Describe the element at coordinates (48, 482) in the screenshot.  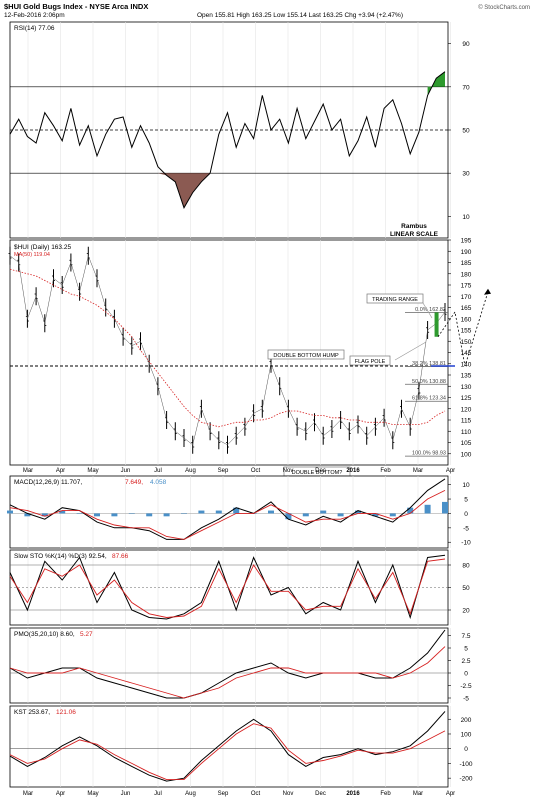
I see `macd-legend: MACD(12,26,9) 11.707,` at that location.